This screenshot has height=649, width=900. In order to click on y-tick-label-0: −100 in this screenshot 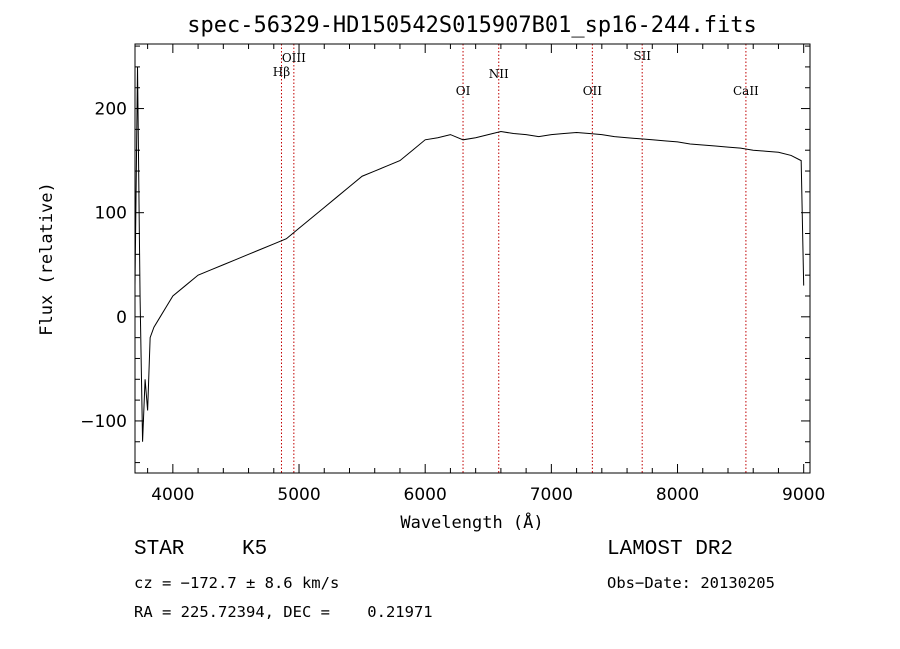, I will do `click(103, 422)`.